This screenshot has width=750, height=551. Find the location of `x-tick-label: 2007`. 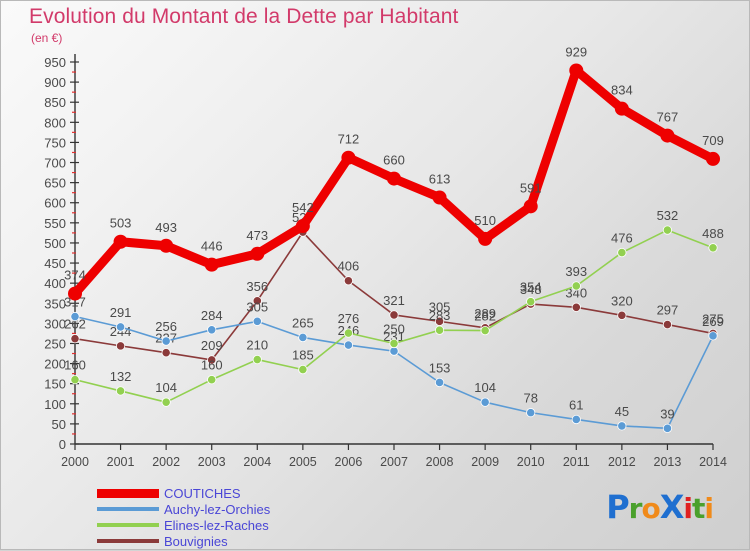

x-tick-label: 2007 is located at coordinates (394, 462).